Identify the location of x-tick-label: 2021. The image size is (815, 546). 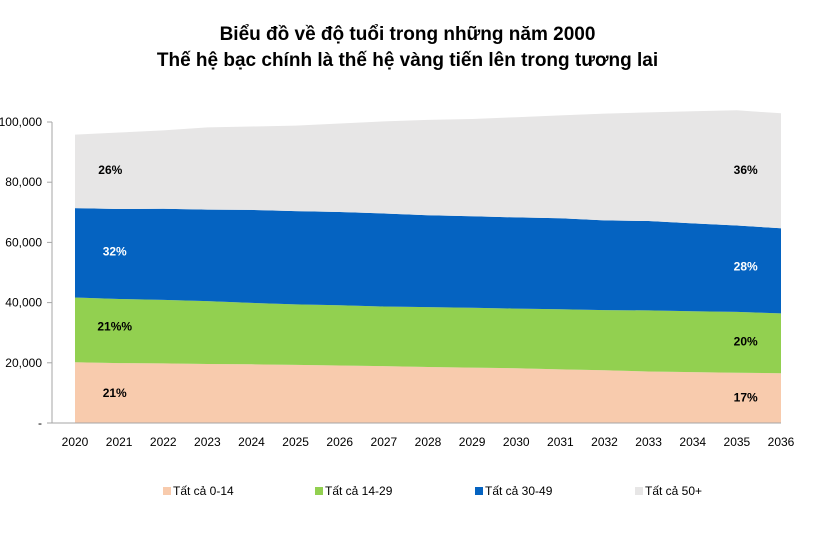
(119, 442).